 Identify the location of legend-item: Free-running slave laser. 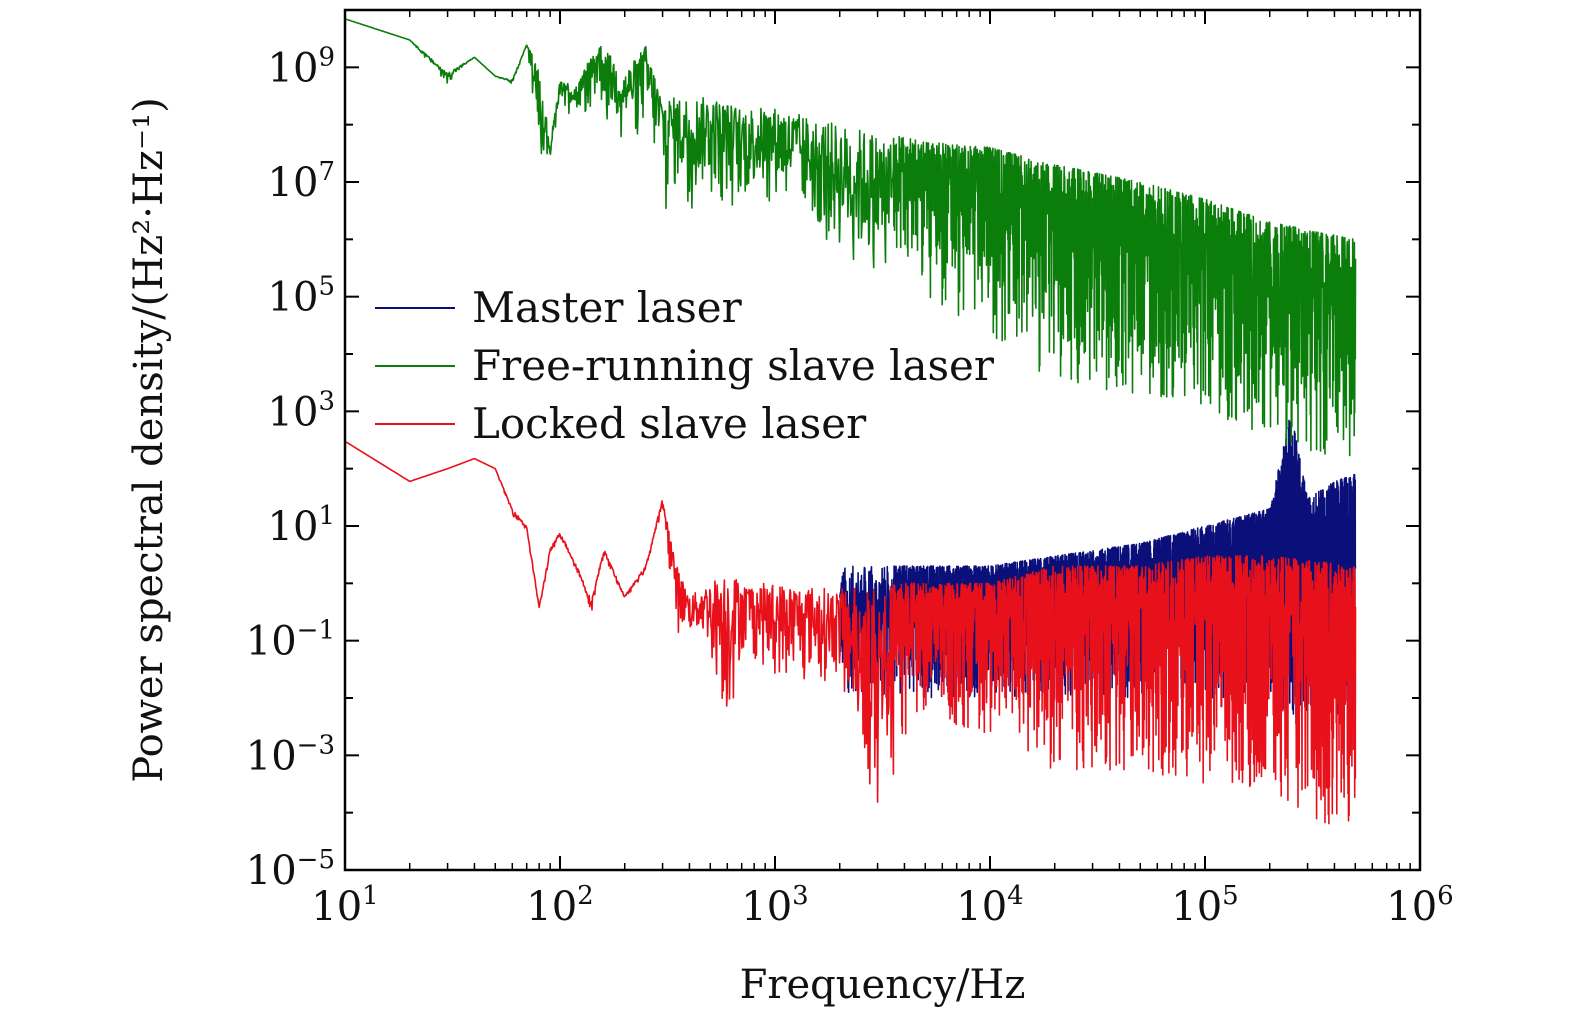
(685, 365).